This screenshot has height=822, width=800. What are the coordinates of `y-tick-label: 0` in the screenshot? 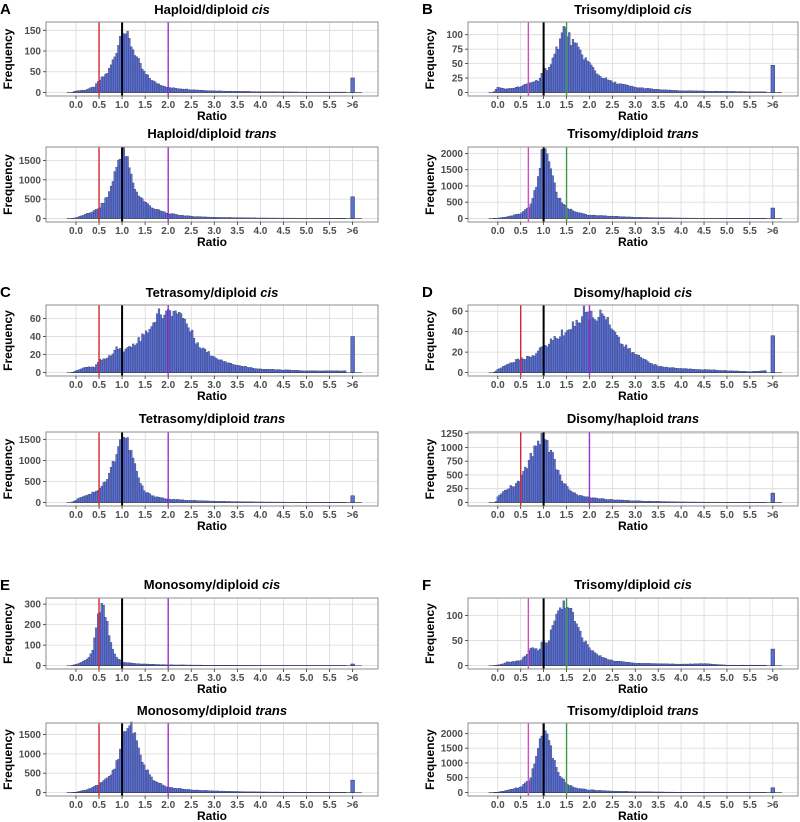 It's located at (460, 793).